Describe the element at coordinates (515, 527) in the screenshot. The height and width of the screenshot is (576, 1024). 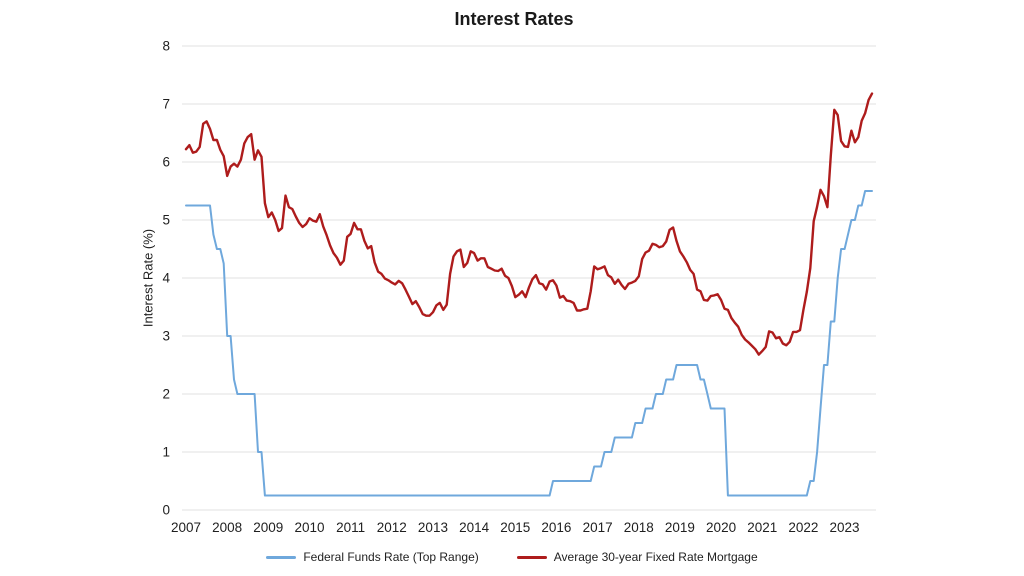
I see `x-tick-label: 2015` at that location.